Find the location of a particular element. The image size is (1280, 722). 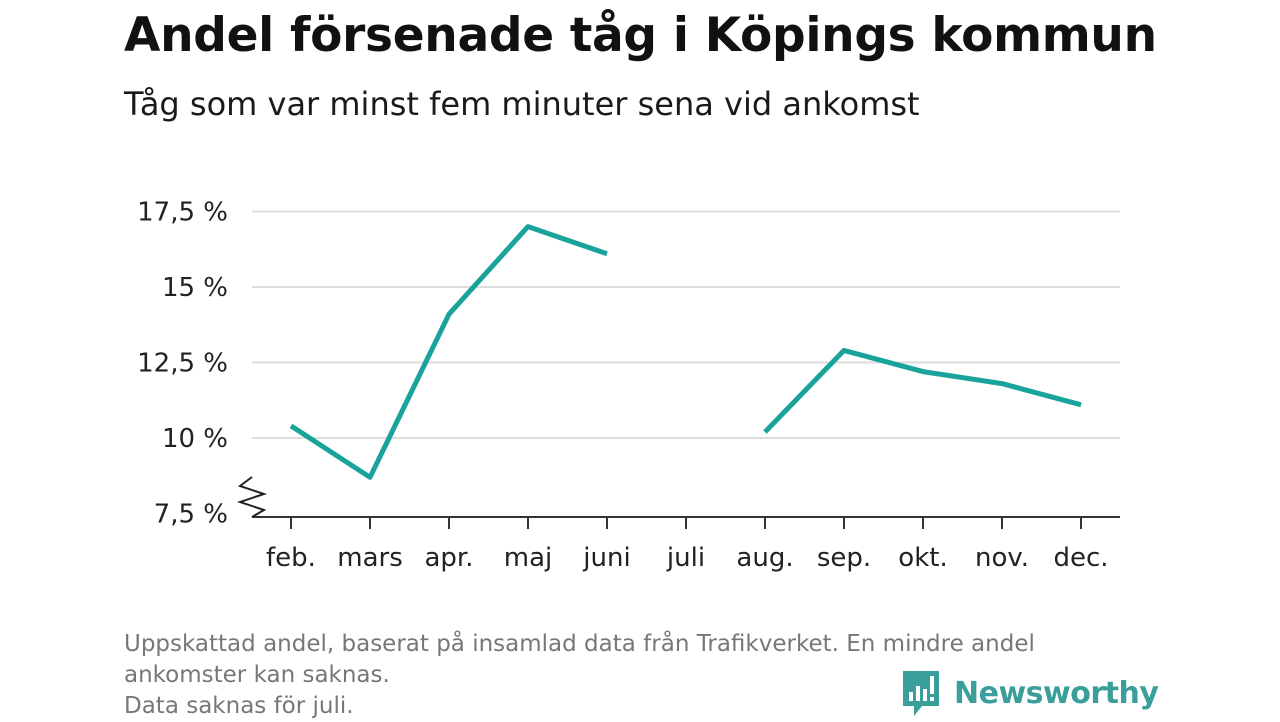

series-line-segment is located at coordinates (449, 352).